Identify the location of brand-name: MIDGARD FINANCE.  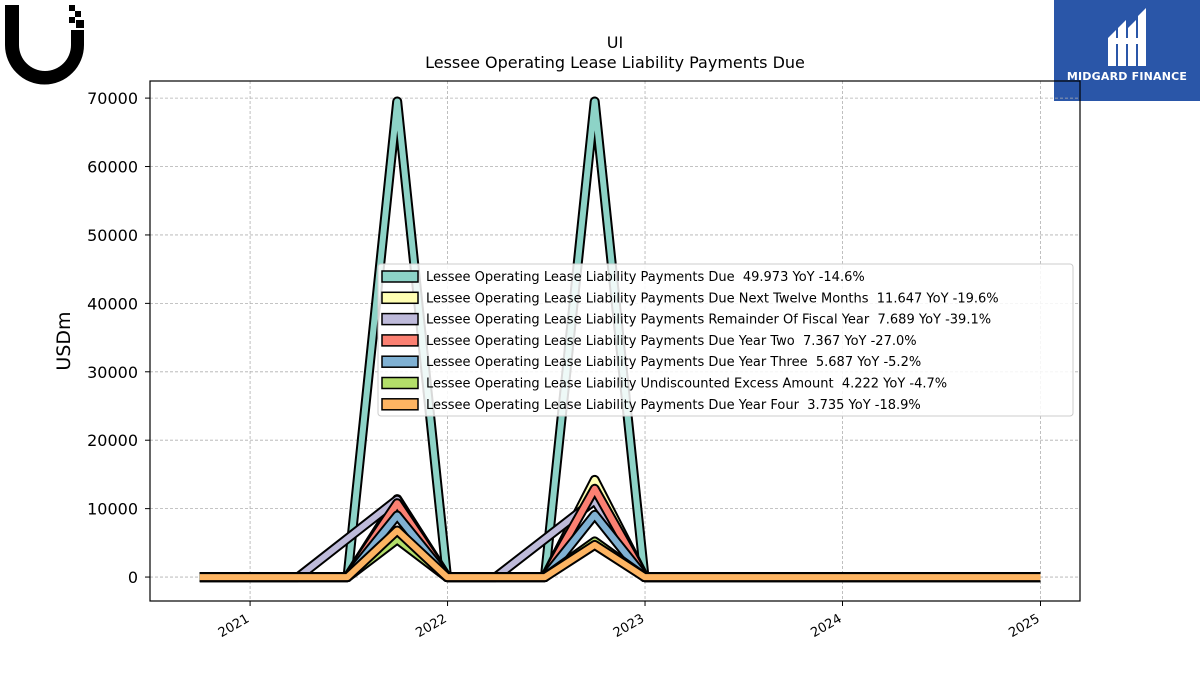
(1127, 76).